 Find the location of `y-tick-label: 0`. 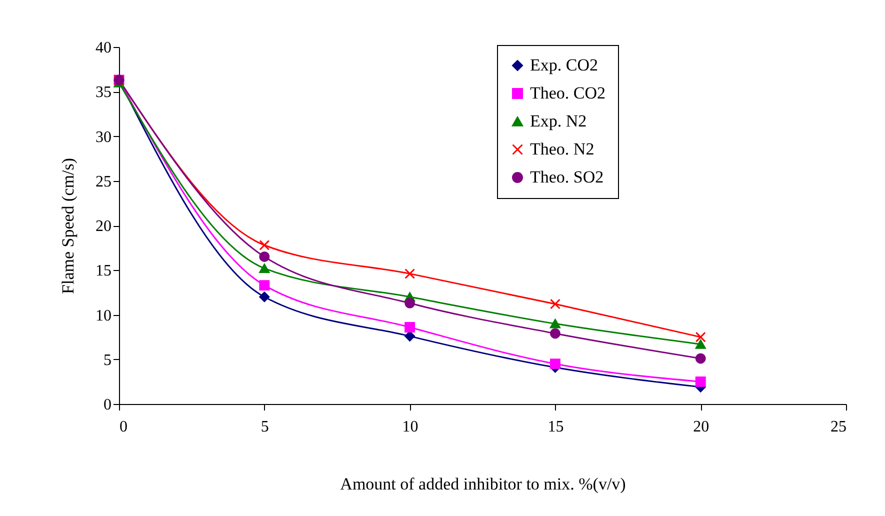

y-tick-label: 0 is located at coordinates (108, 405).